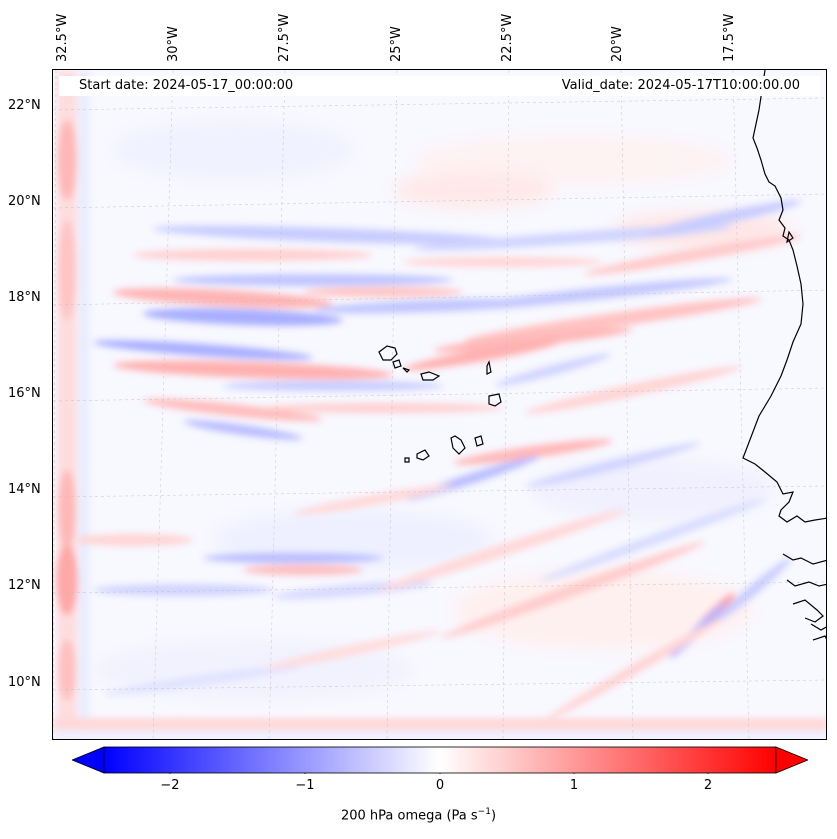 This screenshot has width=837, height=839. I want to click on colorbar-label: 200 hPa omega (Pa s−1), so click(418, 815).